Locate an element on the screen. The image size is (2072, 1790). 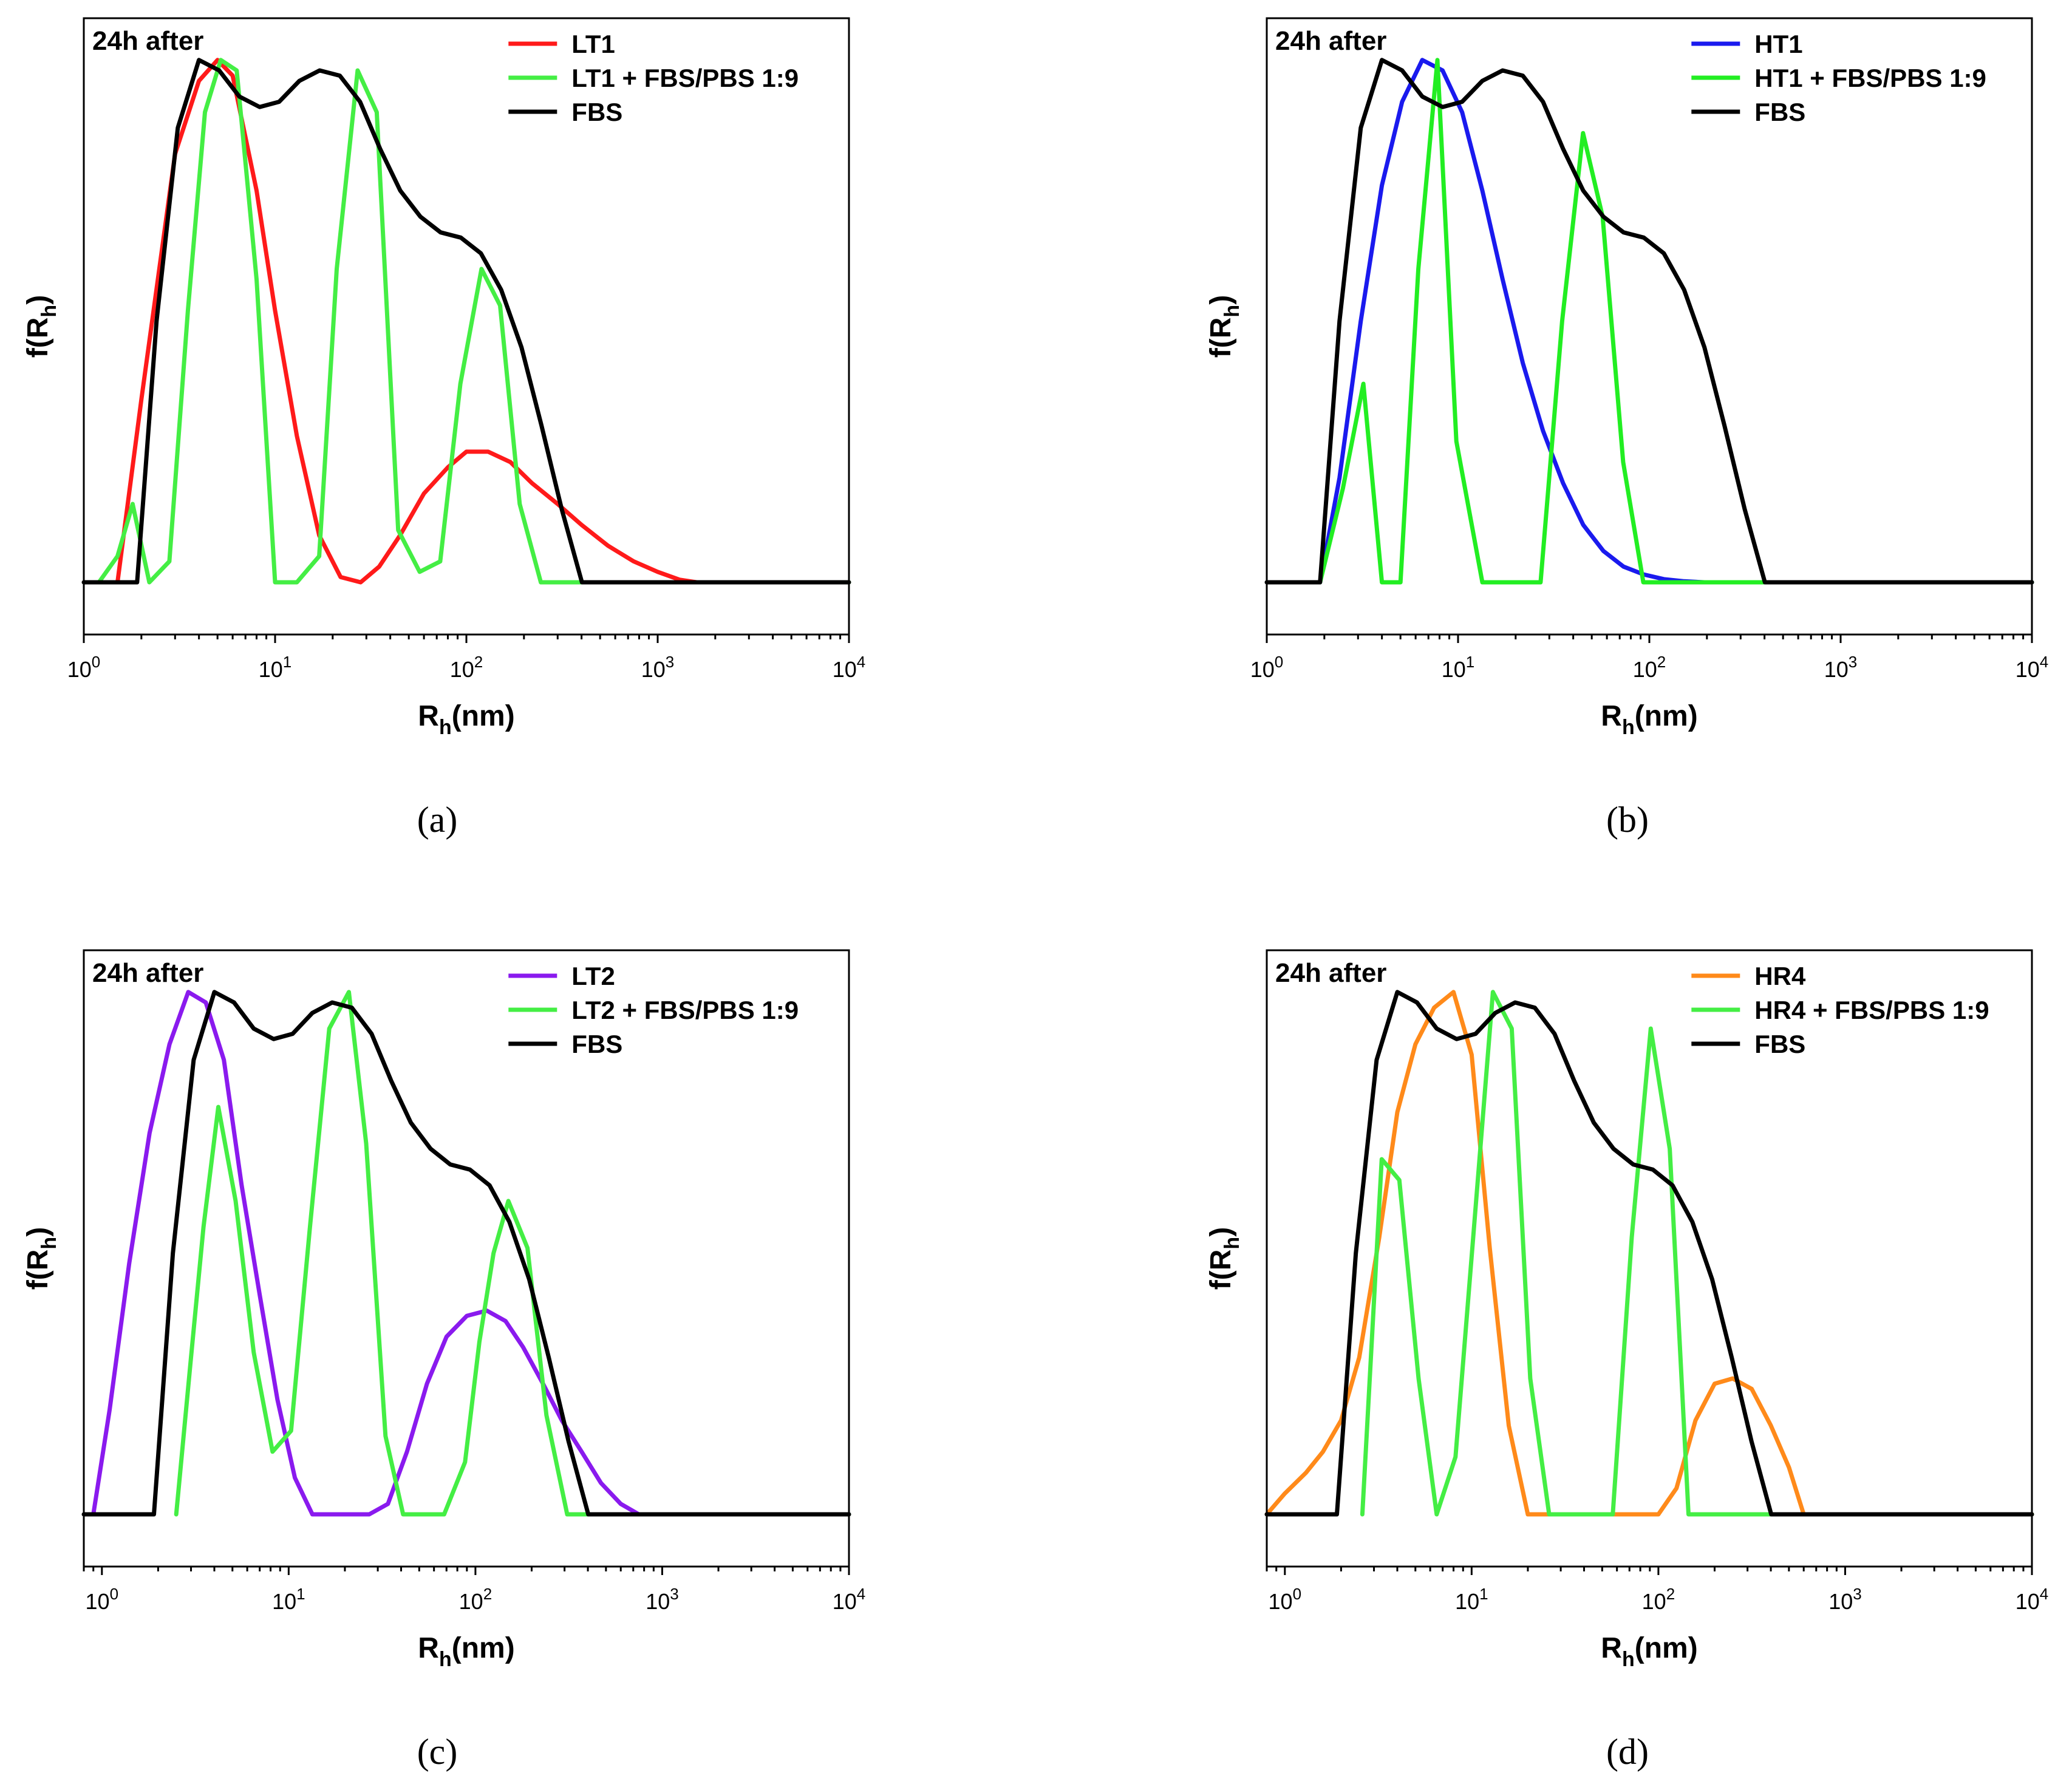
series-line-hr4 is located at coordinates (1649, 1253).